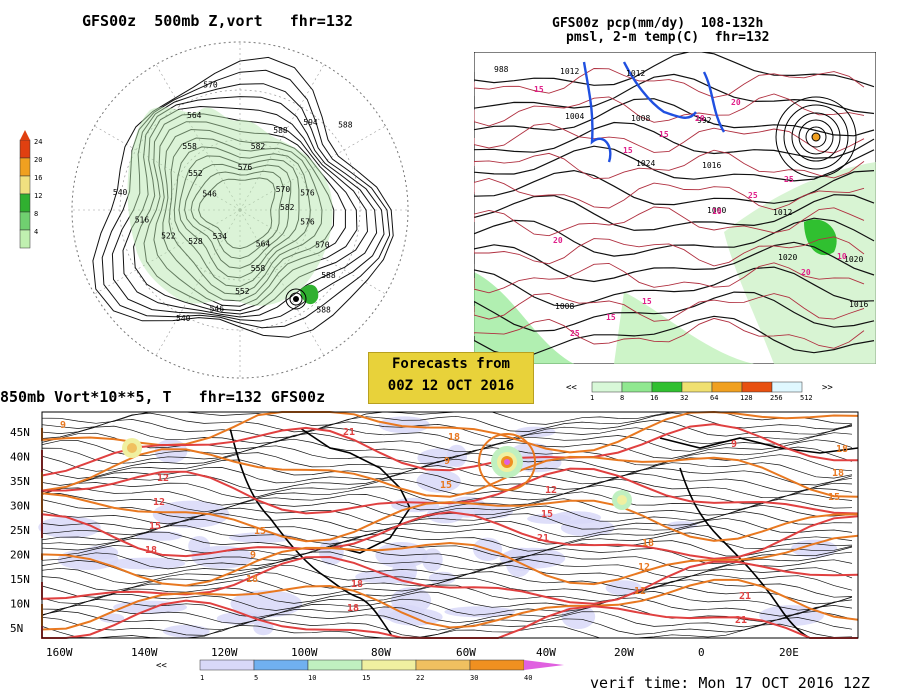  Describe the element at coordinates (30, 189) in the screenshot. I see `polar-color-scale: 24 20 16 12 8 4` at that location.